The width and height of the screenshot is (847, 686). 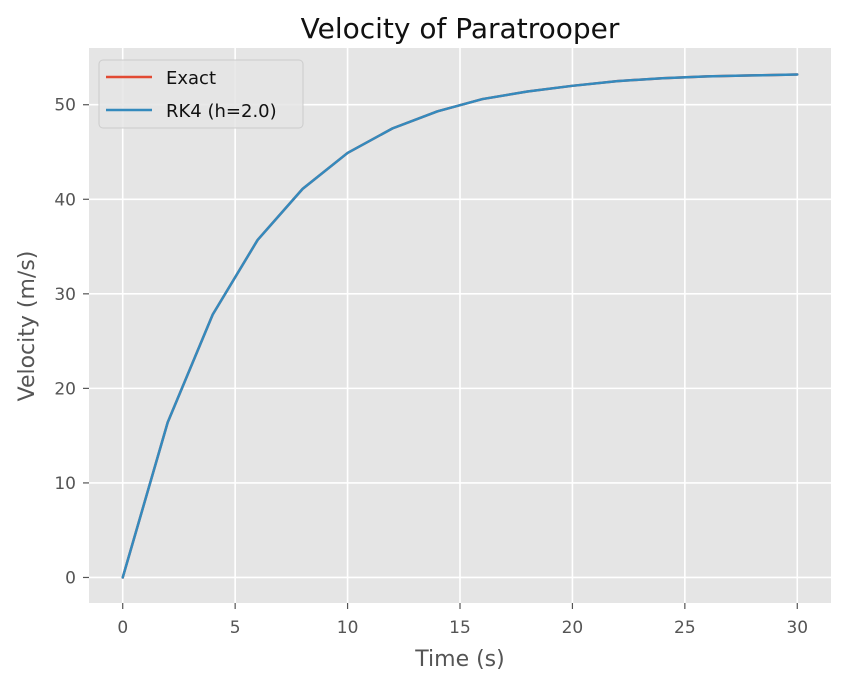 I want to click on x-tick-label: 20, so click(x=573, y=628).